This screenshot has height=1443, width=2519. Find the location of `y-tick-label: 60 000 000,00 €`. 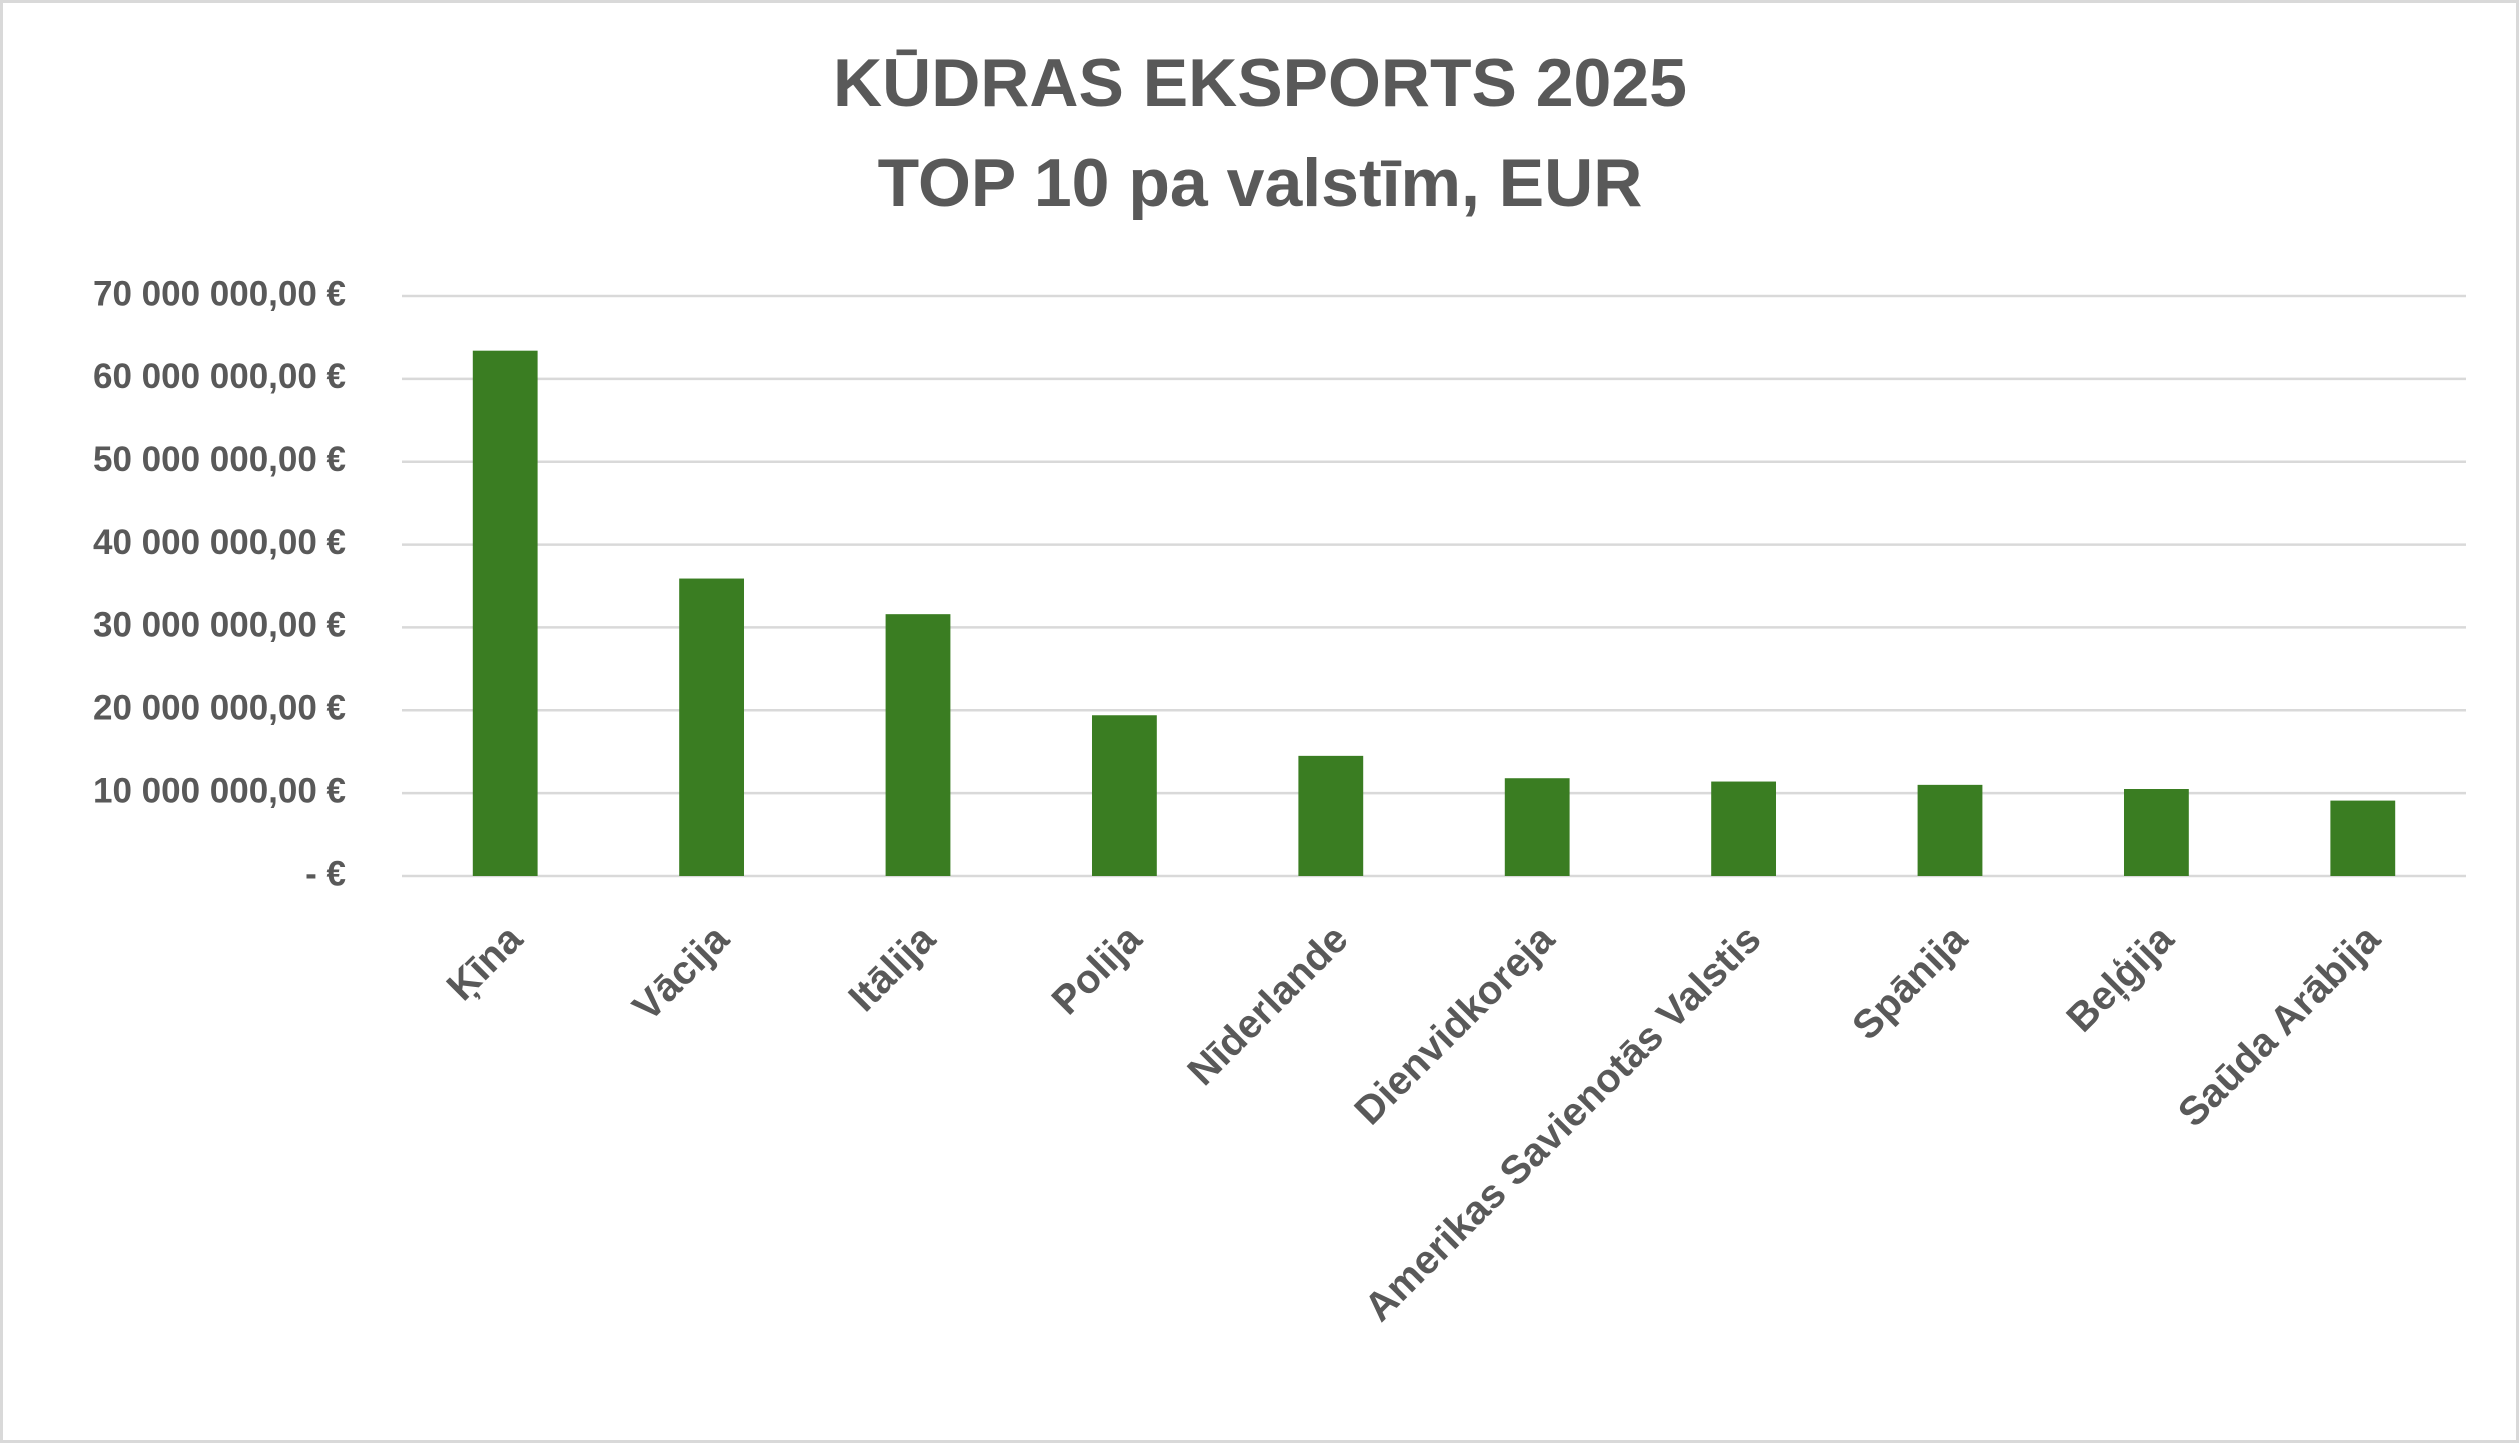

y-tick-label: 60 000 000,00 € is located at coordinates (219, 376).